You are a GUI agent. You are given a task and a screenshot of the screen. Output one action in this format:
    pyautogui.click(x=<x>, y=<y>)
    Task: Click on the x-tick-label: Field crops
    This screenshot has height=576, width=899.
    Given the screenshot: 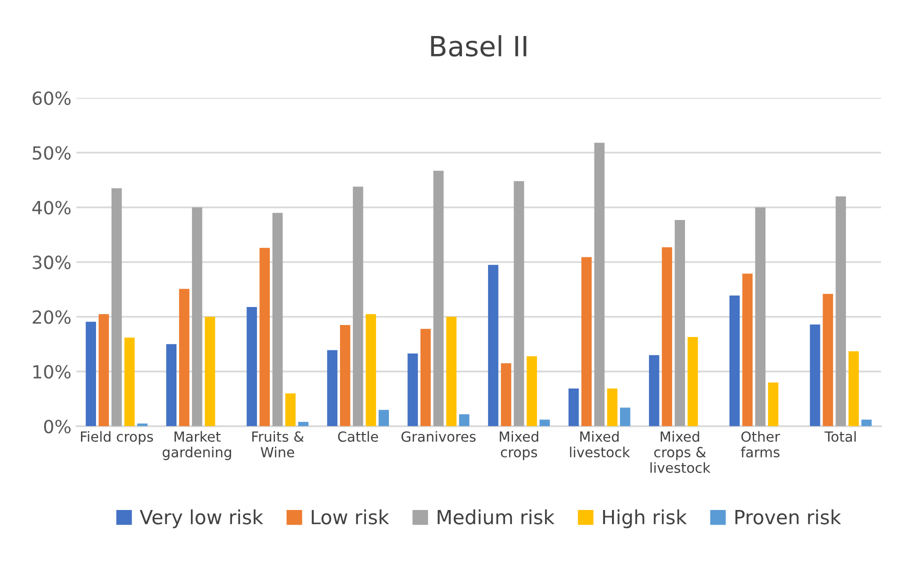 What is the action you would take?
    pyautogui.click(x=116, y=438)
    